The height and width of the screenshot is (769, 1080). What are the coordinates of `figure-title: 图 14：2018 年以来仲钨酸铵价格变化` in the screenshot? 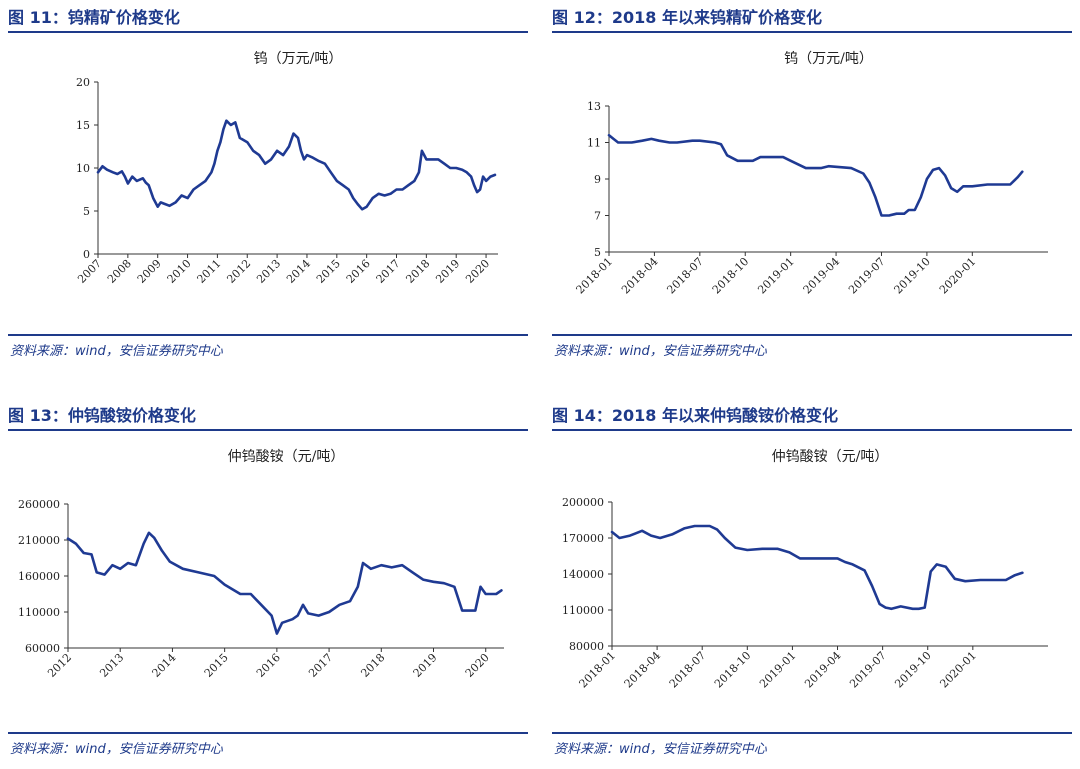 It's located at (695, 415).